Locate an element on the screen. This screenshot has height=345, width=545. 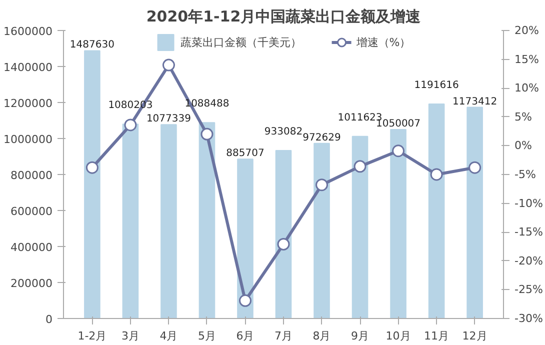
y2-tick-label: 20% is located at coordinates (526, 30).